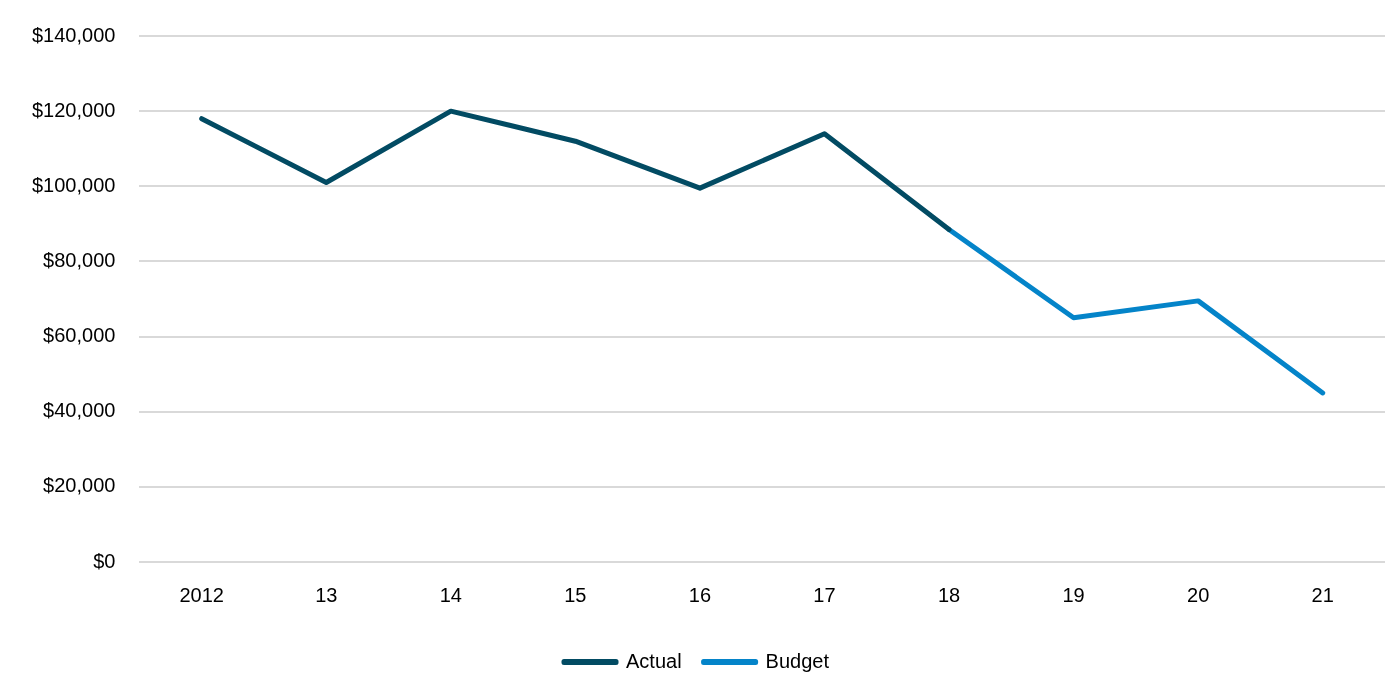 The height and width of the screenshot is (686, 1392). Describe the element at coordinates (1198, 594) in the screenshot. I see `x-tick-label: 20` at that location.